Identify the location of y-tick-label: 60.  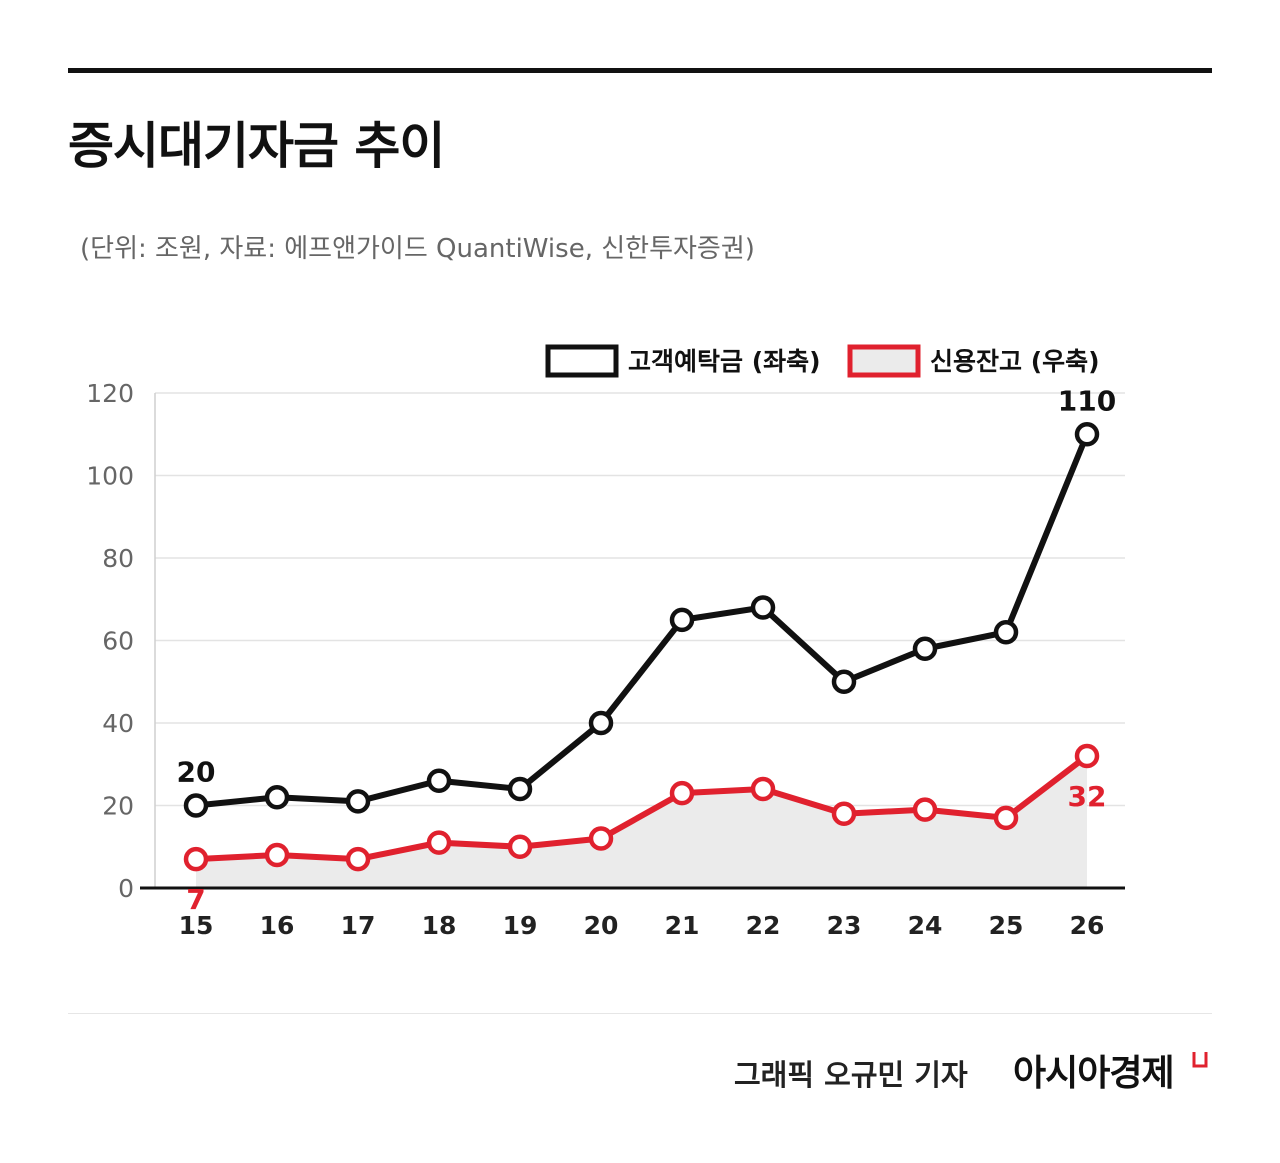
(118, 641).